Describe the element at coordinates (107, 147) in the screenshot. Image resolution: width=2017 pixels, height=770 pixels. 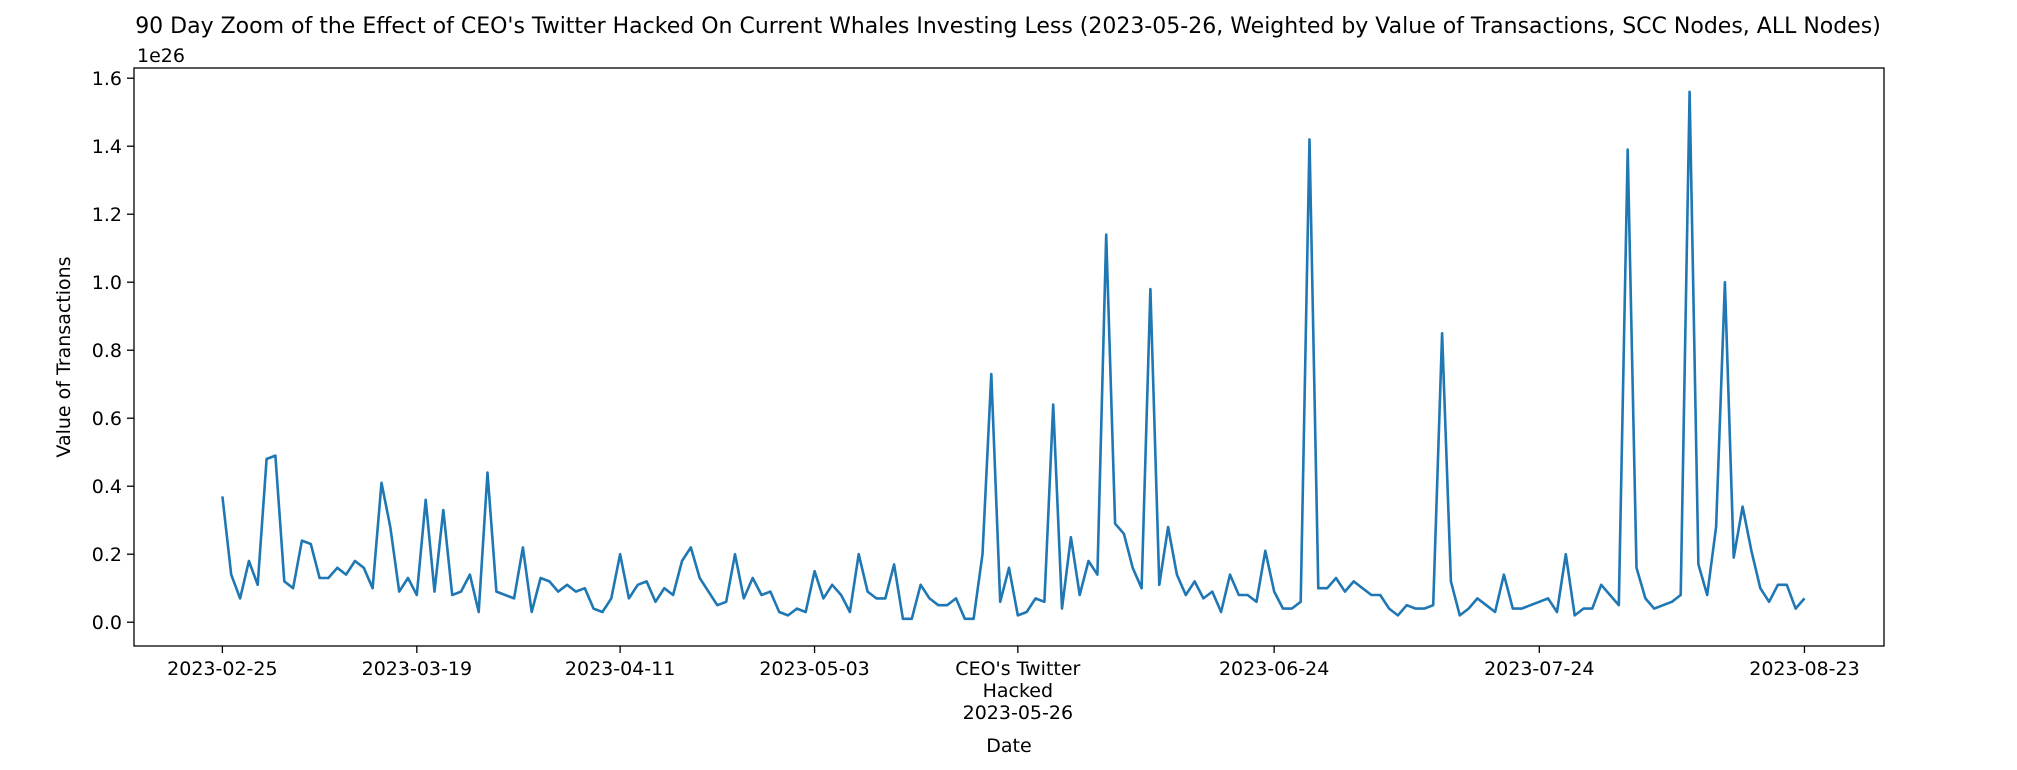
I see `y-tick-label: 1.4` at that location.